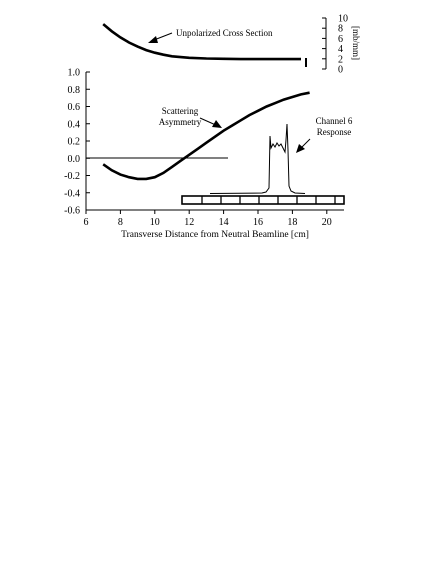 This screenshot has width=436, height=564. Describe the element at coordinates (189, 222) in the screenshot. I see `x-tick-label: 12` at that location.